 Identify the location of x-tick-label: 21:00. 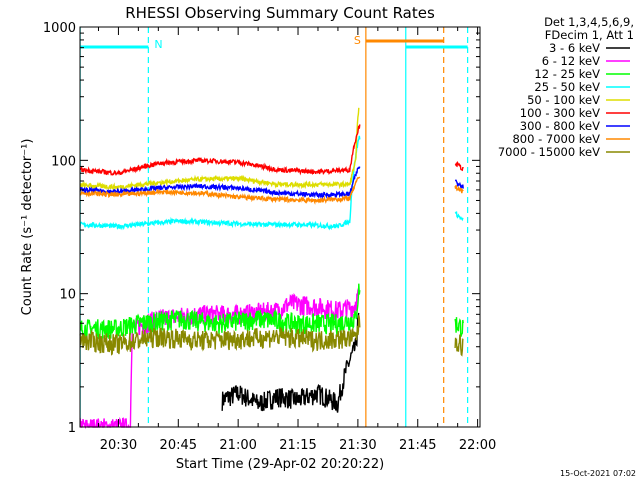
(237, 445).